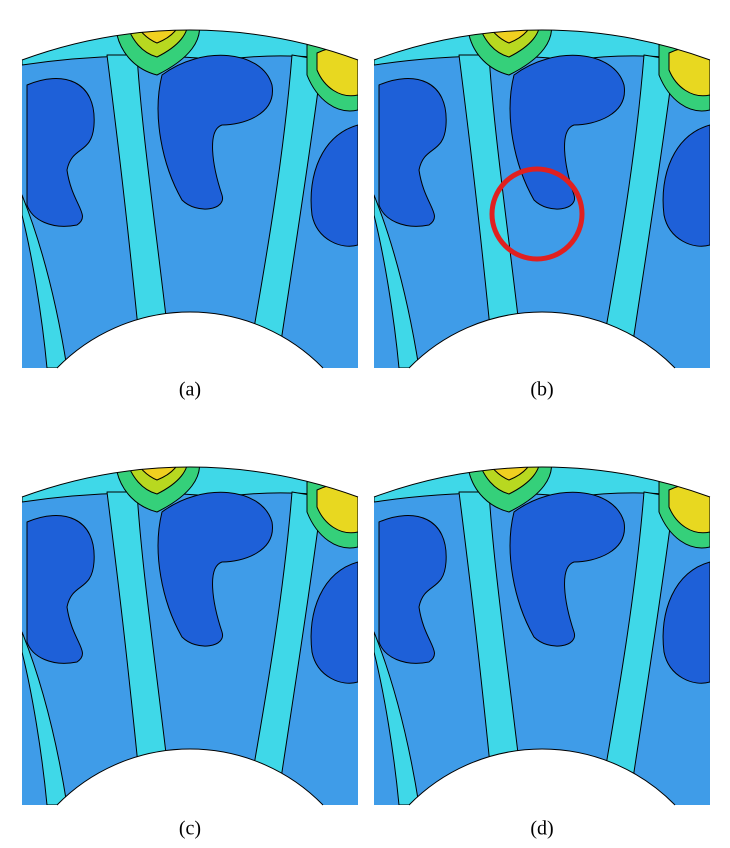 This screenshot has width=730, height=848. Describe the element at coordinates (190, 829) in the screenshot. I see `panel-label: (c)` at that location.